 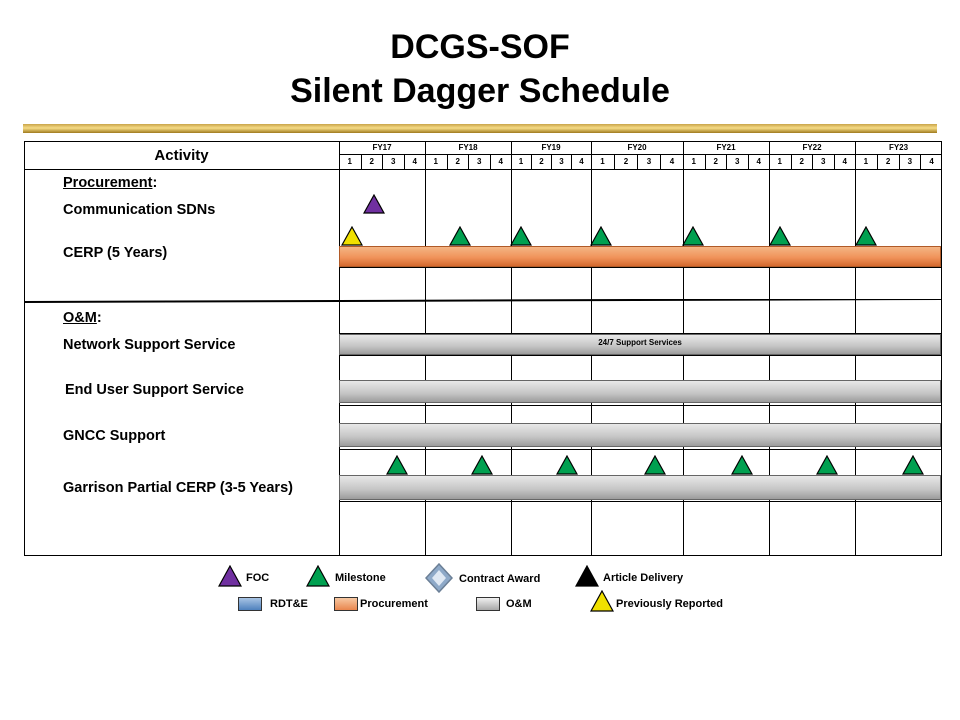 I want to click on fiscal-year-label: FY19, so click(x=551, y=147).